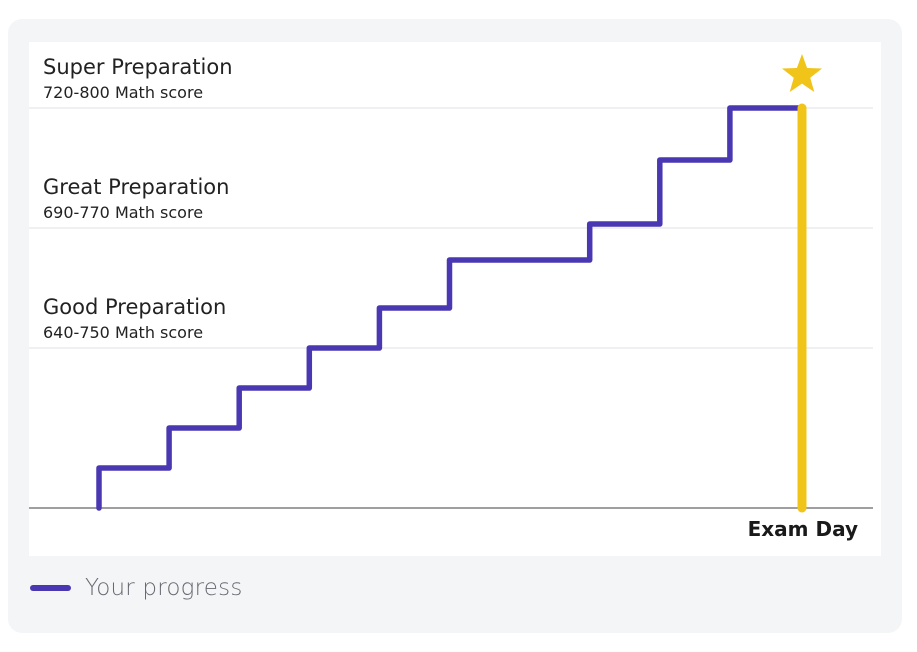  What do you see at coordinates (123, 92) in the screenshot?
I see `level-range-0: 720-800 Math score` at bounding box center [123, 92].